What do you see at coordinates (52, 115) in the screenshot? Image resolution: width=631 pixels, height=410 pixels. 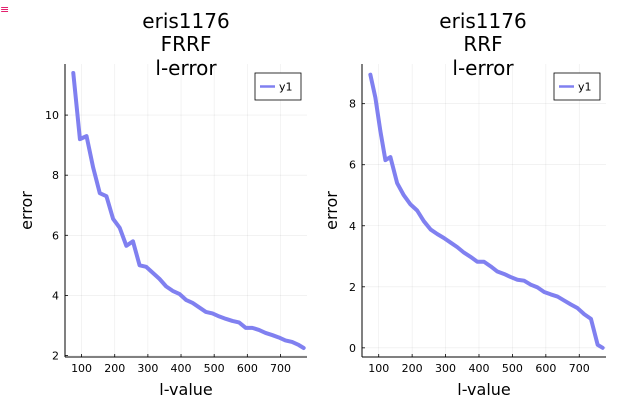 I see `y-tick-label: 10` at bounding box center [52, 115].